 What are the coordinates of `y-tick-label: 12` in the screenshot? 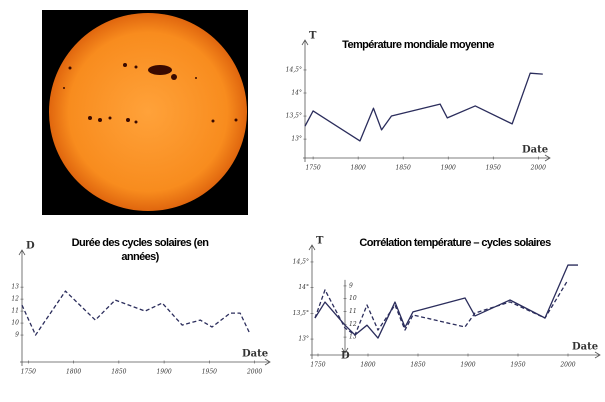 It's located at (15, 299).